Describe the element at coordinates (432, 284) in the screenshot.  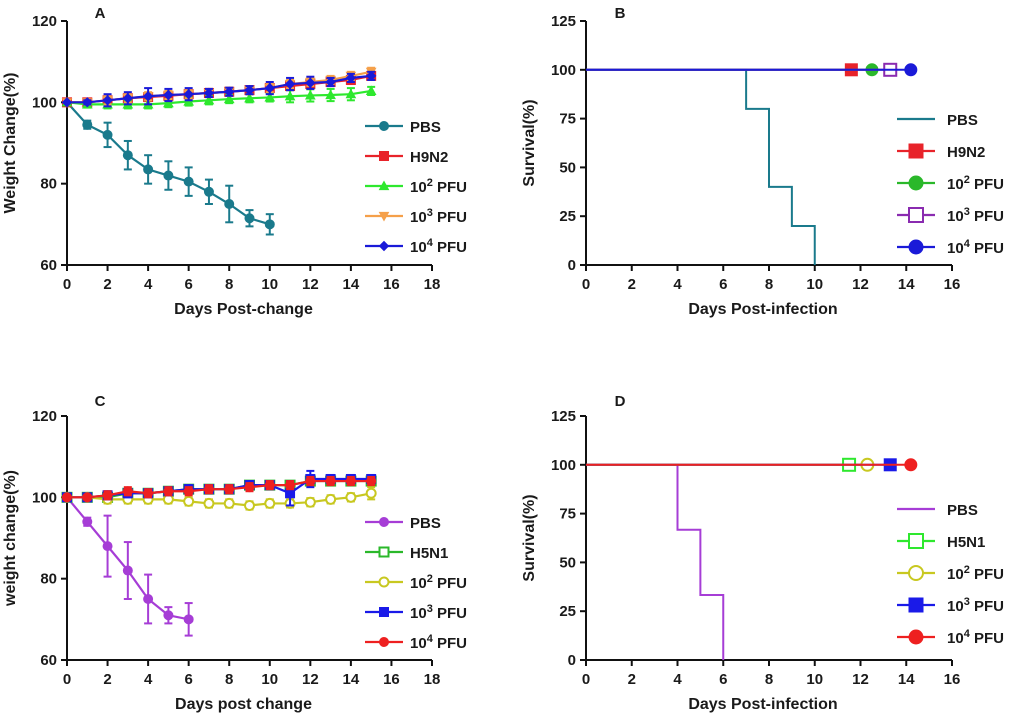
I see `x-tick-label-a: 18` at that location.